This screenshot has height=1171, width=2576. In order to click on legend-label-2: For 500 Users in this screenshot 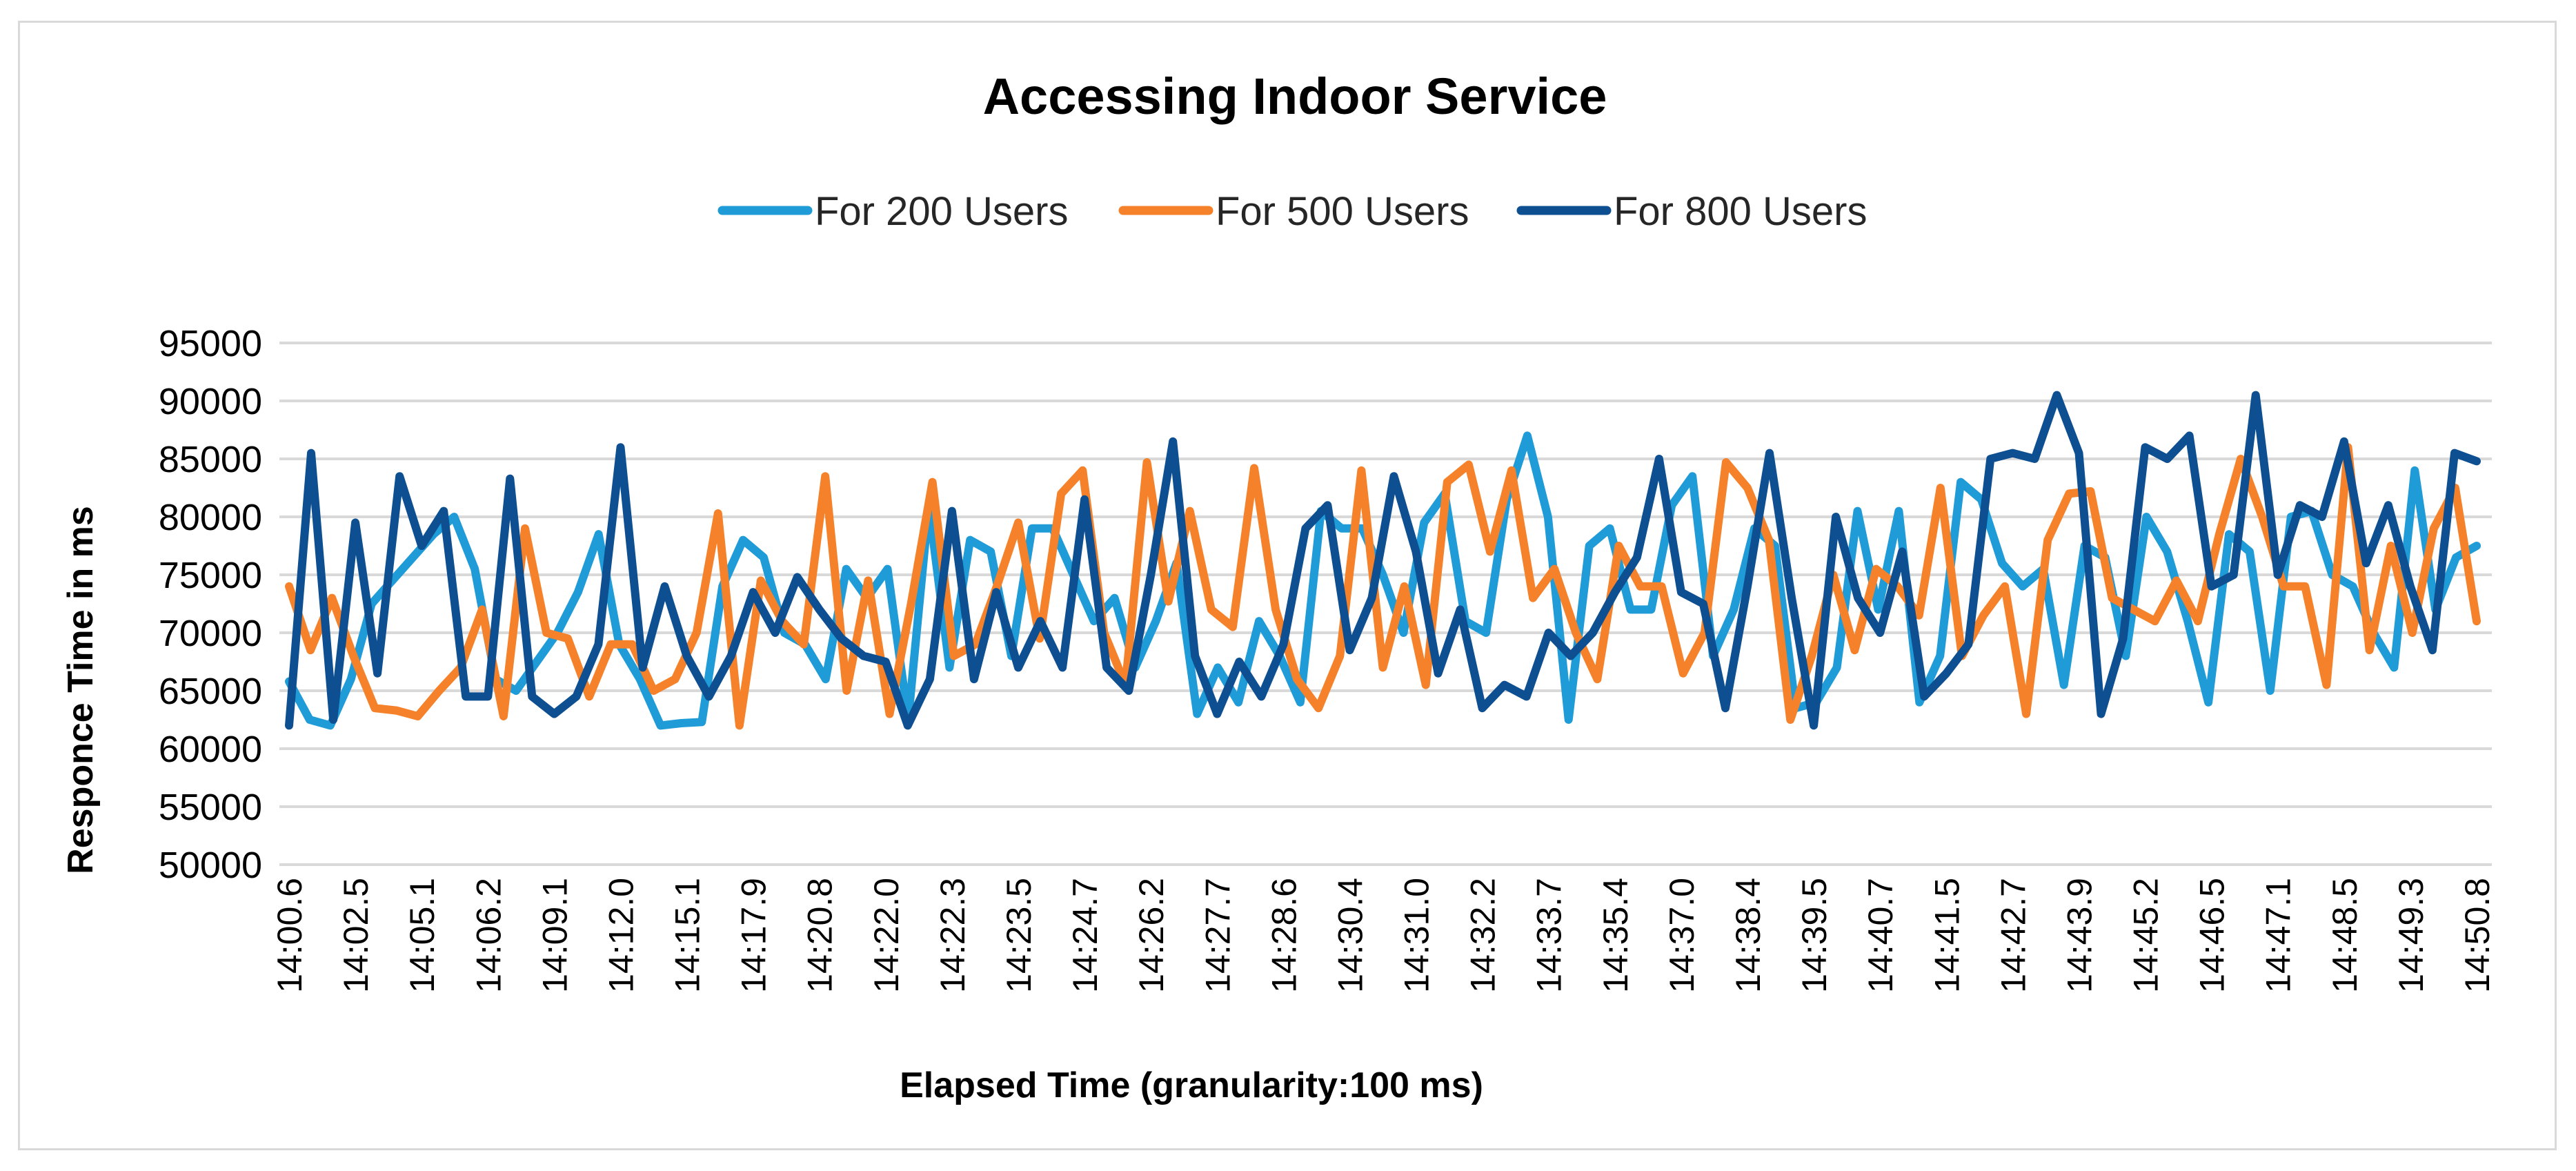, I will do `click(1342, 212)`.